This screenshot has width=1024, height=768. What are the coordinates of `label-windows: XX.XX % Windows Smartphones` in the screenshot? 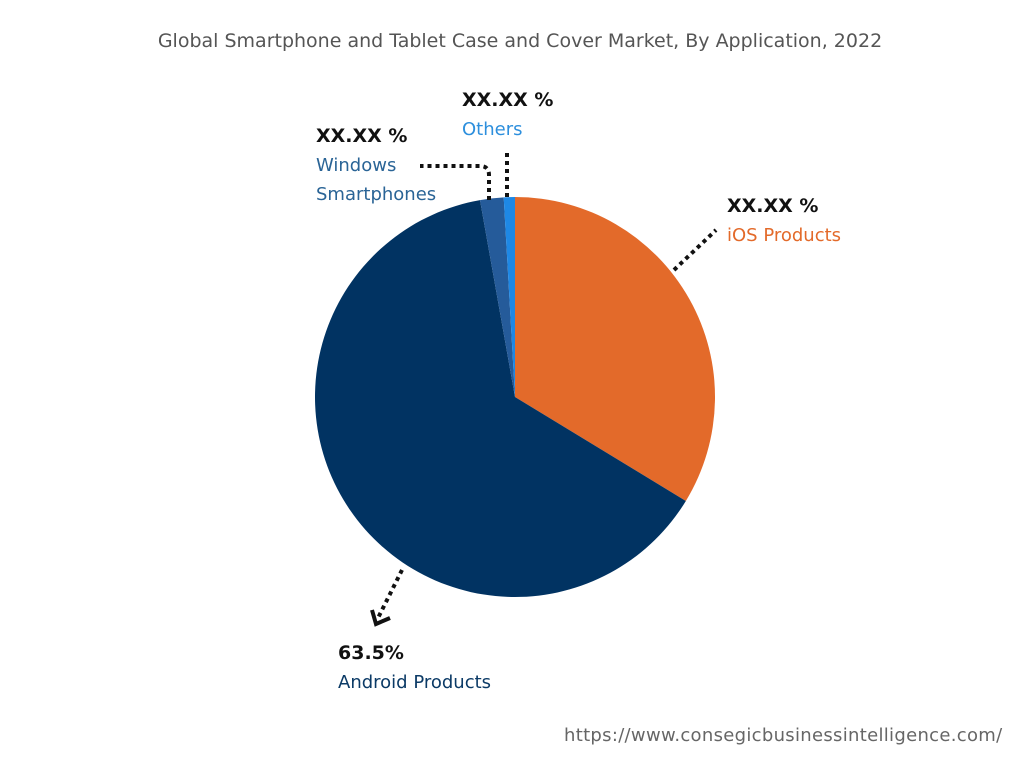 It's located at (386, 165).